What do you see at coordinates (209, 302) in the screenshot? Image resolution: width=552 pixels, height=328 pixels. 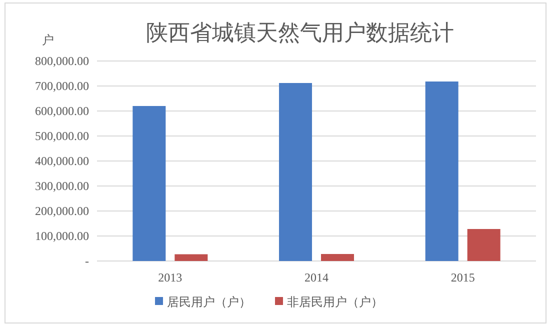 I see `legend-label: 居民用户（户）` at bounding box center [209, 302].